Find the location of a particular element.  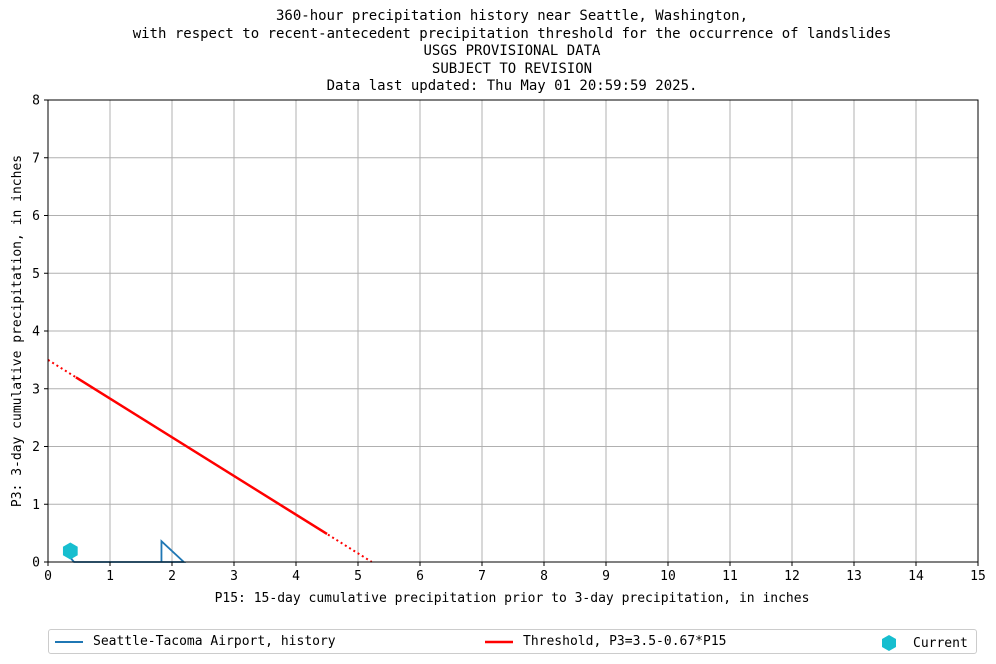

x-tick-label: 11 is located at coordinates (730, 576).